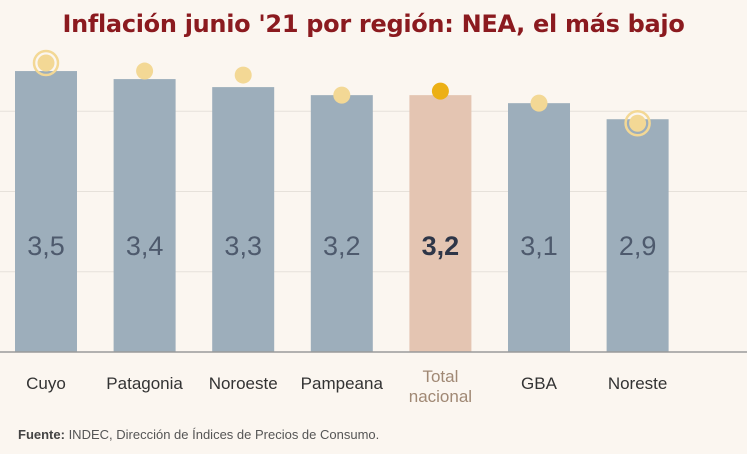  I want to click on value-label-1: 3,5, so click(46, 246).